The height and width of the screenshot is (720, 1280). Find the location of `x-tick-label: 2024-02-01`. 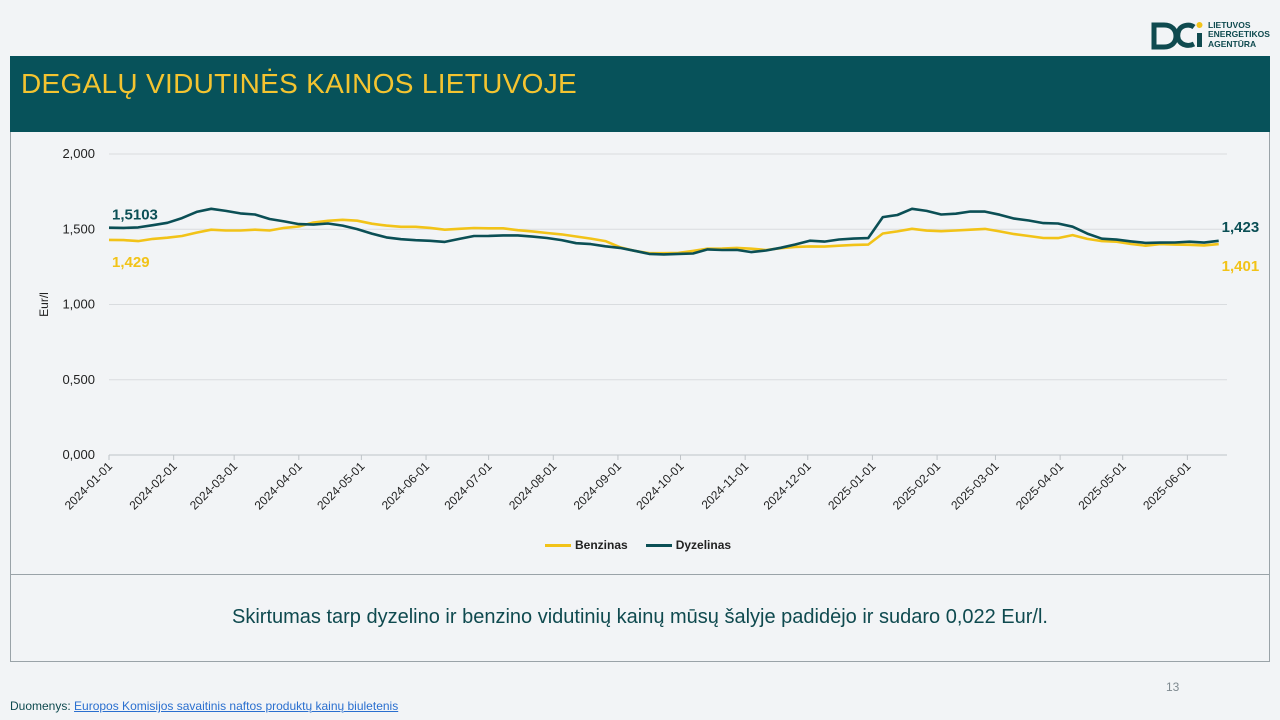

x-tick-label: 2024-02-01 is located at coordinates (153, 486).